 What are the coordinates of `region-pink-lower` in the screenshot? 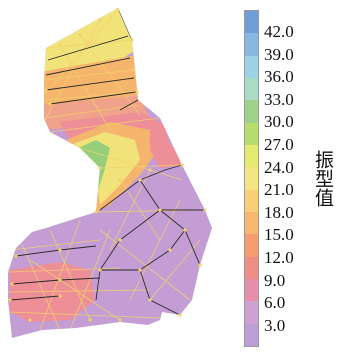 It's located at (52, 292).